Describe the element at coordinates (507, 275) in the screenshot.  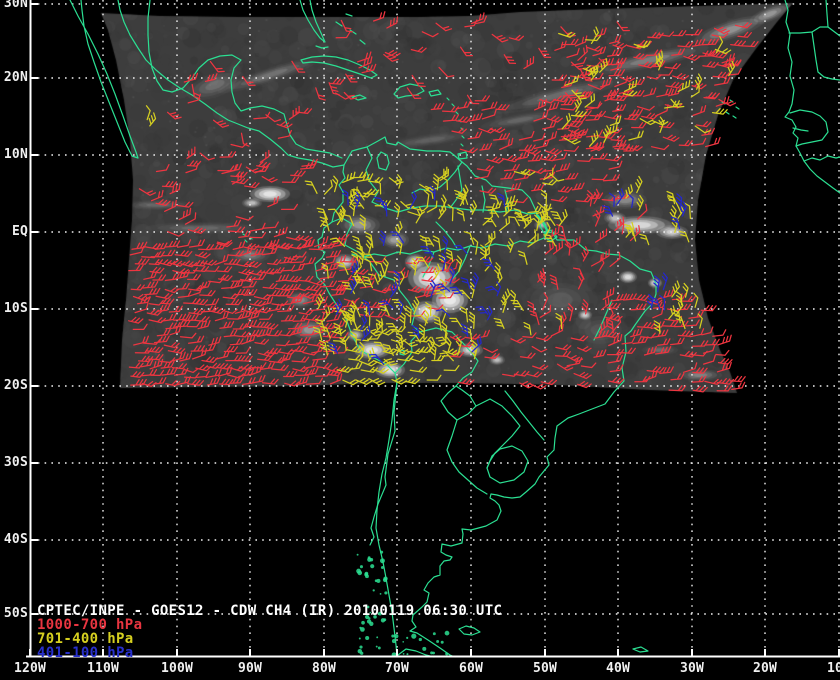
I see `wind-barbs-high-level-layer` at that location.